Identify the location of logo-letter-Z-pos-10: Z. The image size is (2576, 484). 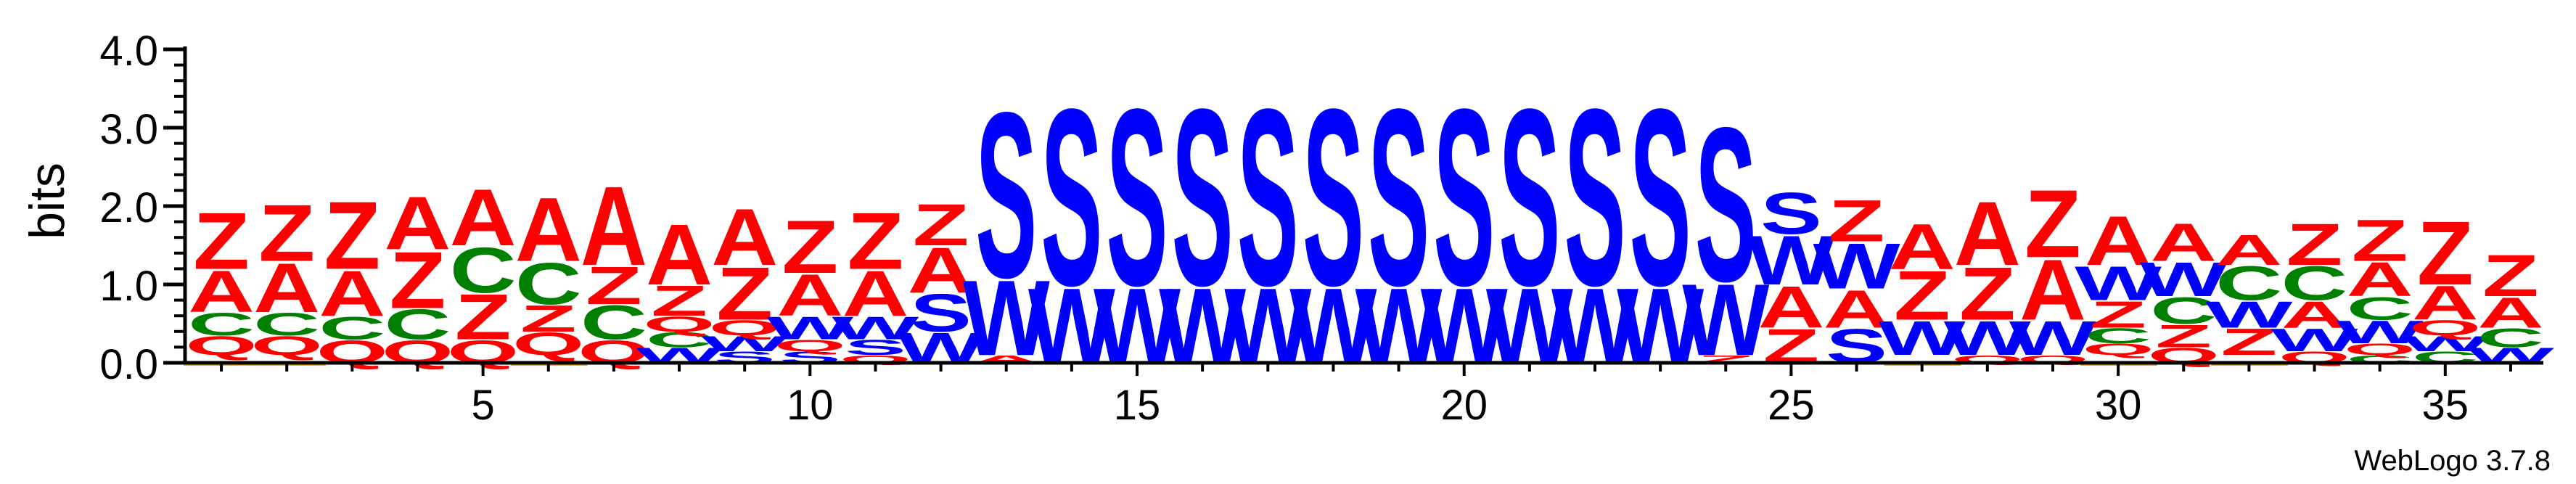
(810, 247).